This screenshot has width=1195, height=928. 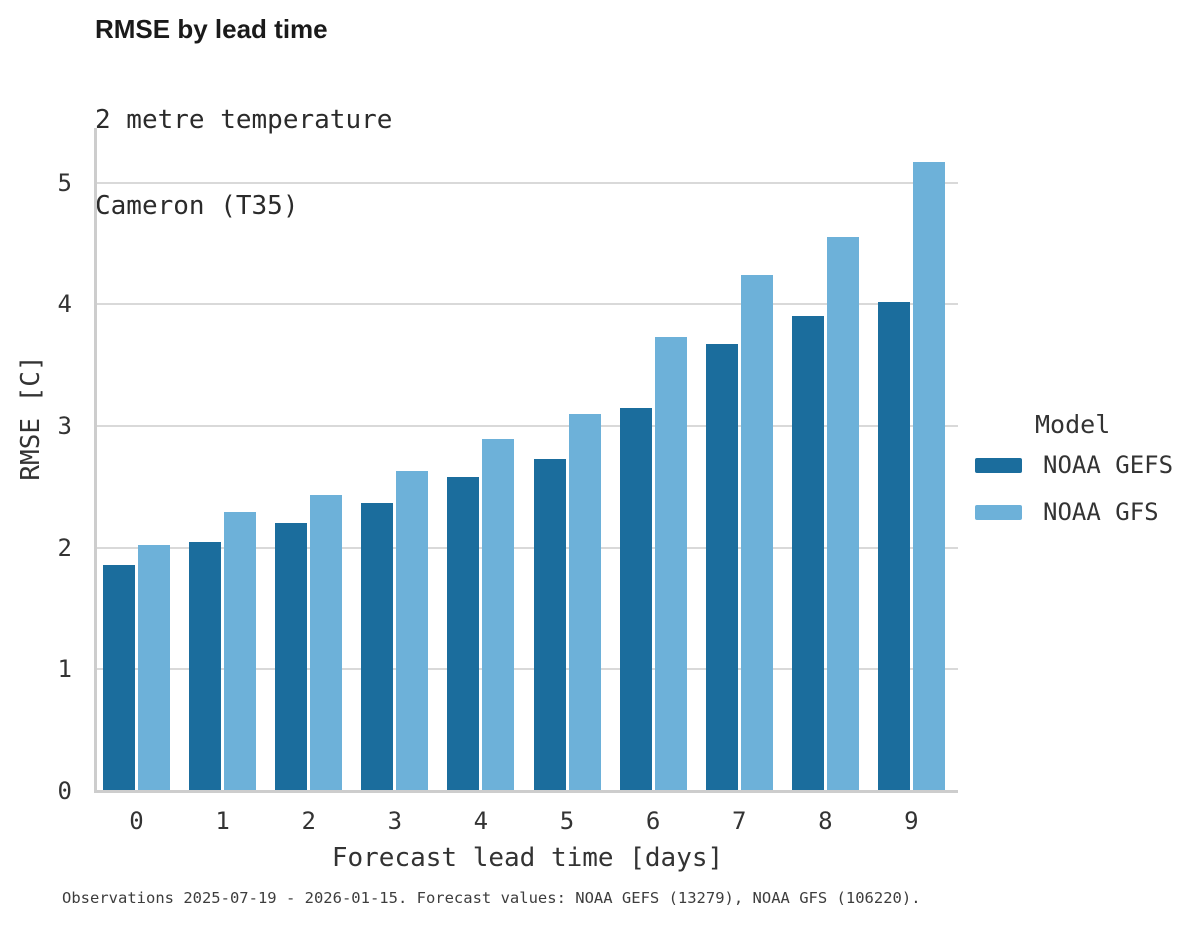 What do you see at coordinates (1101, 512) in the screenshot?
I see `legend-label: NOAA GFS` at bounding box center [1101, 512].